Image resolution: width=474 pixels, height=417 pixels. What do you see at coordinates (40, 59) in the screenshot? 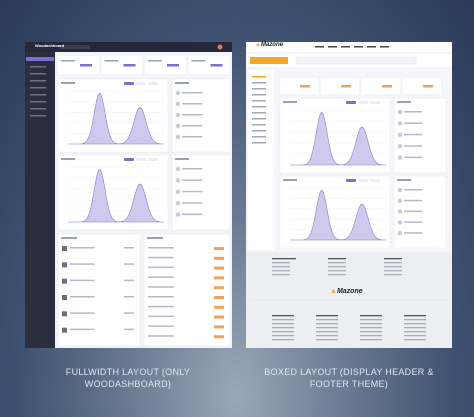
I see `nav-active` at bounding box center [40, 59].